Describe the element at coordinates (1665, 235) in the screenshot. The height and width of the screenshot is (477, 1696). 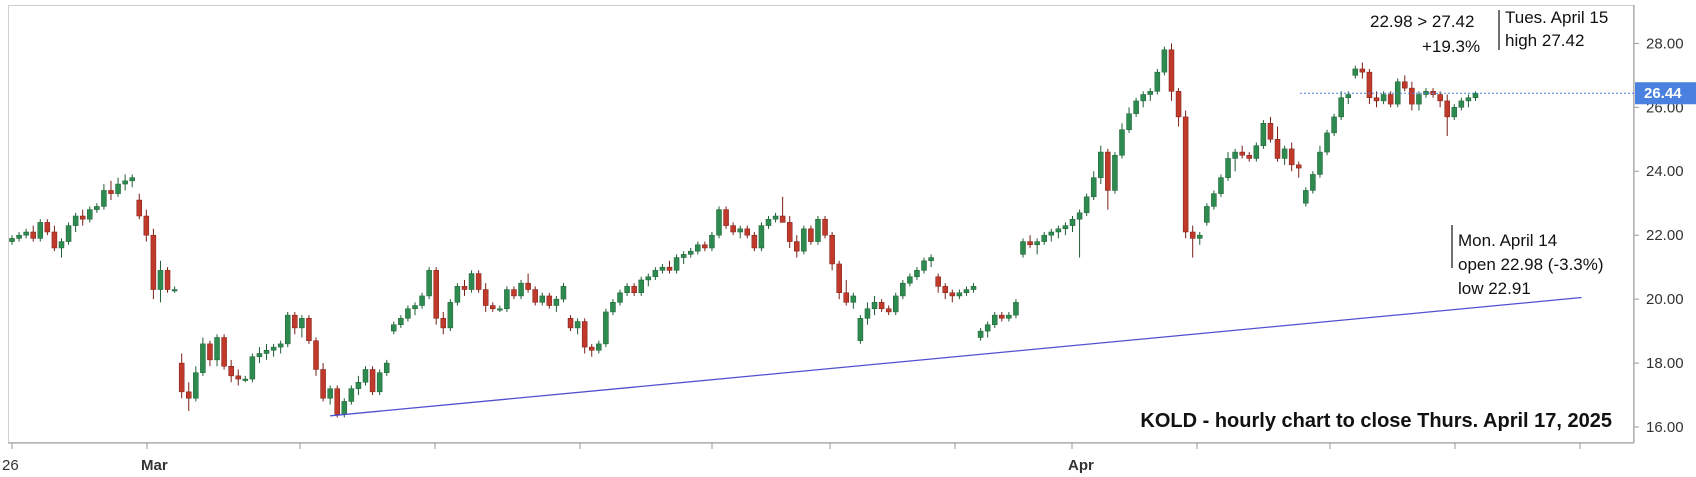
I see `y-tick-label: 22.00` at that location.